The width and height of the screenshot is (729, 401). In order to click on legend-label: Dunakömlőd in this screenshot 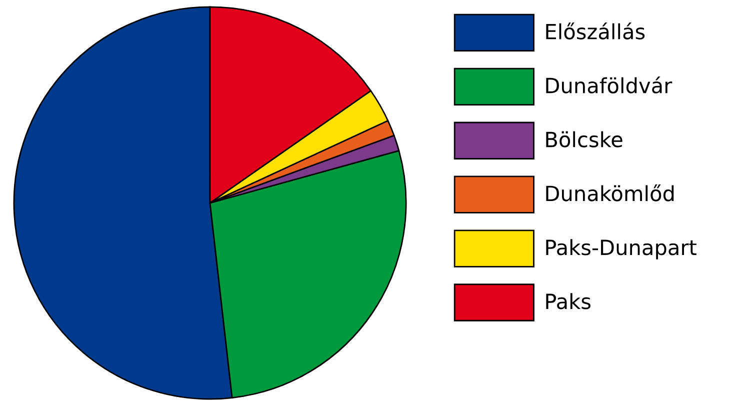, I will do `click(610, 193)`.